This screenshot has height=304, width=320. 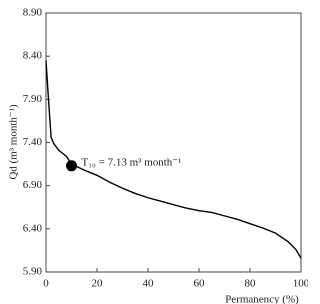 I want to click on x-tick-label: 60, so click(x=200, y=284).